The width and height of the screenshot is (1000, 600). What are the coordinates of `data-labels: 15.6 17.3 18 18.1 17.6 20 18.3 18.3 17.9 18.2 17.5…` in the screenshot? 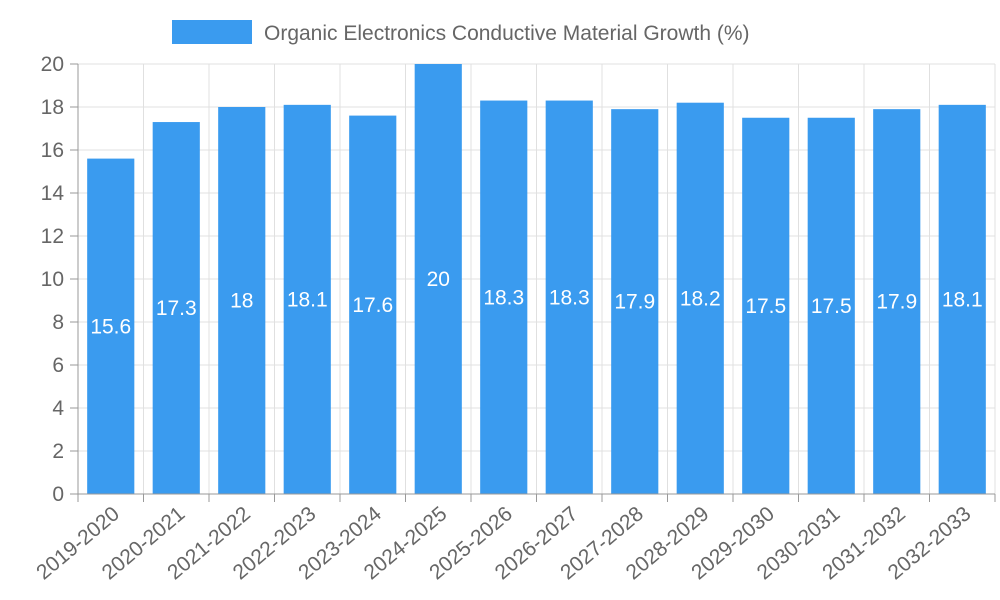 It's located at (536, 303).